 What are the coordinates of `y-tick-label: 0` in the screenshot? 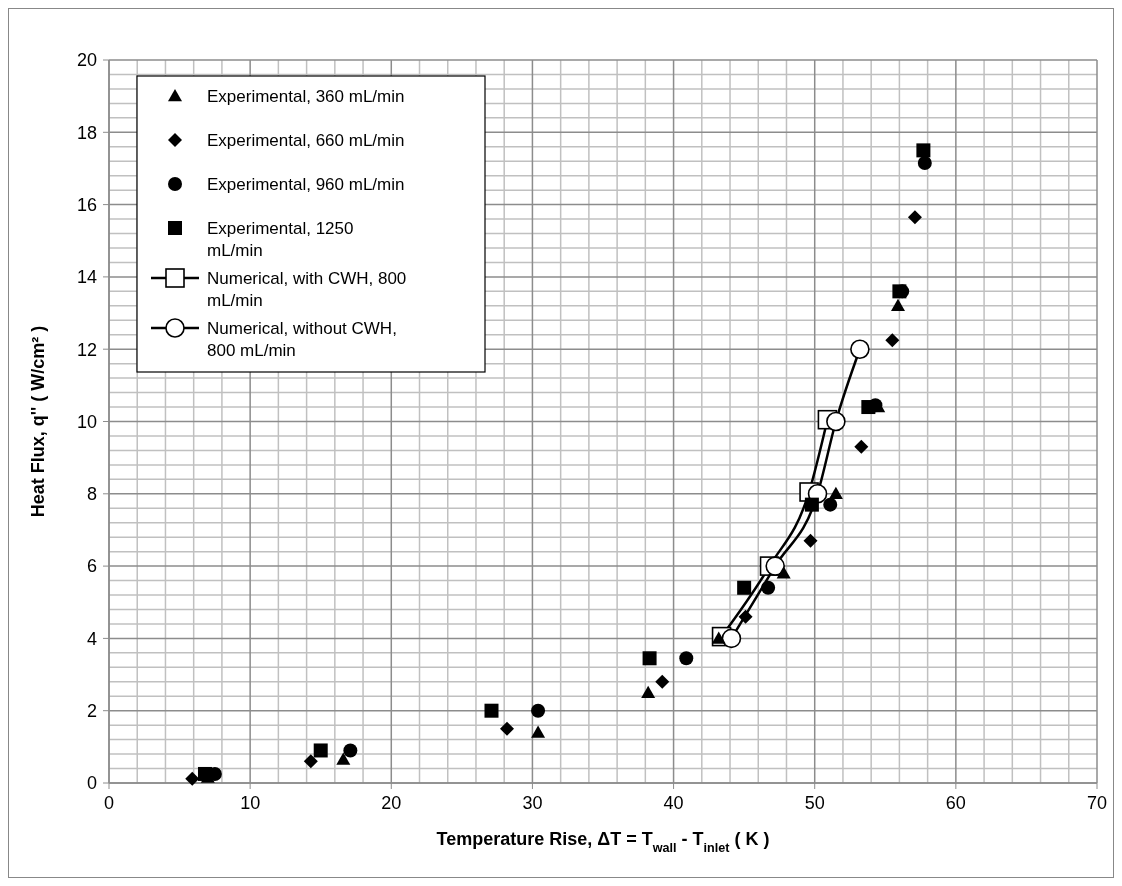 It's located at (91, 783).